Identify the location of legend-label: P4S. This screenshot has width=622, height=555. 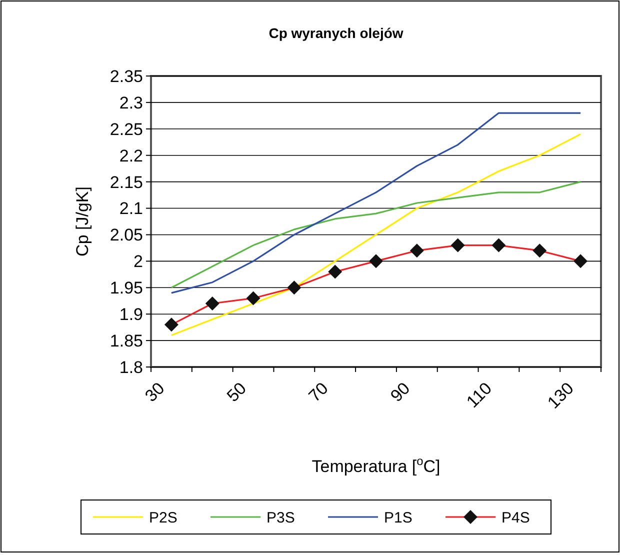
(516, 517).